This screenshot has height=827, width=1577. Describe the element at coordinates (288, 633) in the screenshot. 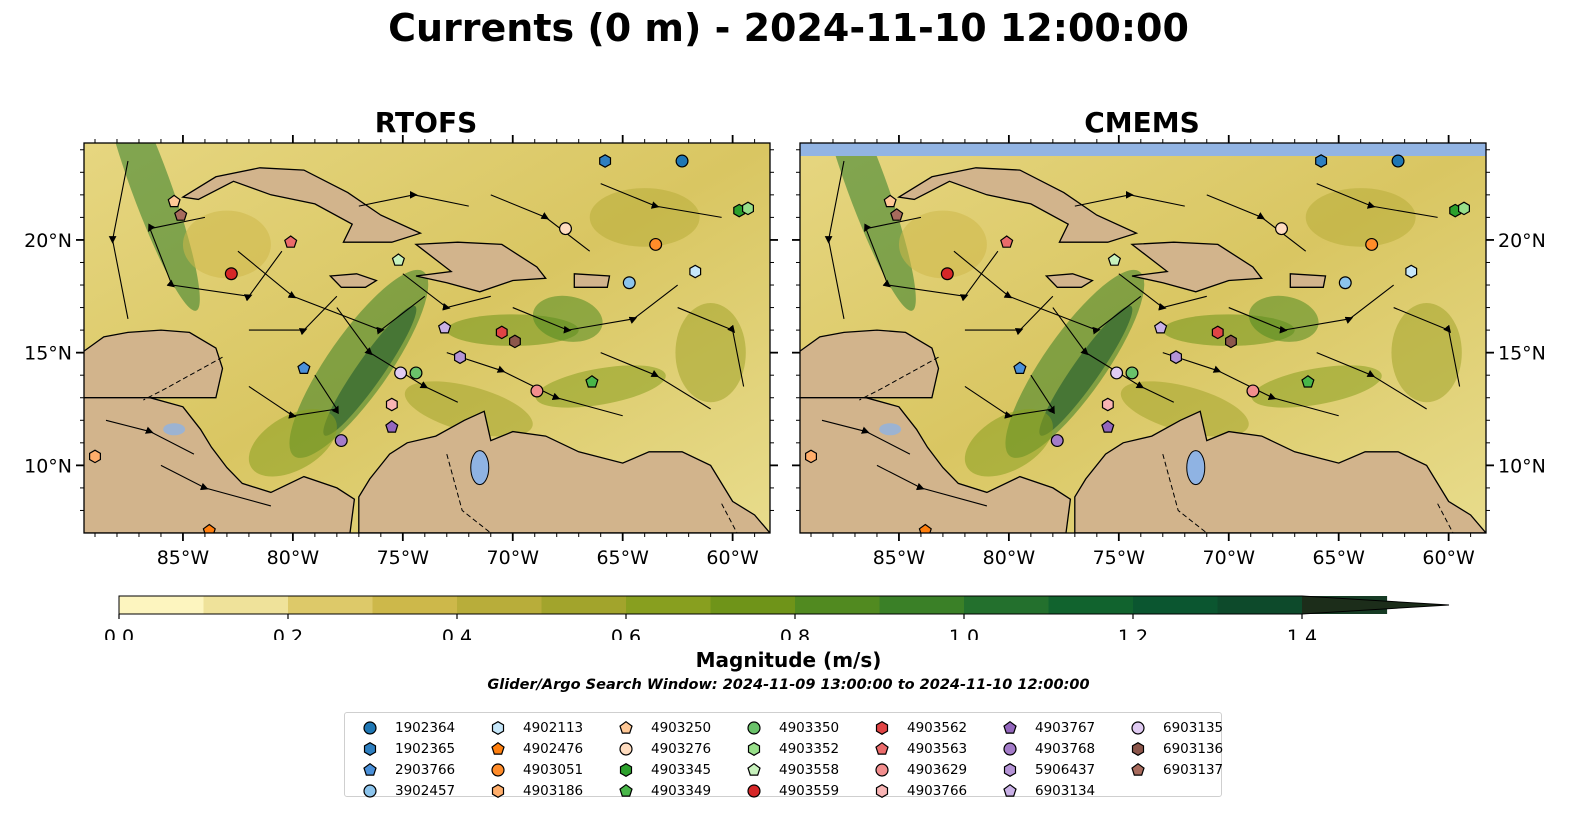

I see `colorbar-tick-label: 0.2` at that location.